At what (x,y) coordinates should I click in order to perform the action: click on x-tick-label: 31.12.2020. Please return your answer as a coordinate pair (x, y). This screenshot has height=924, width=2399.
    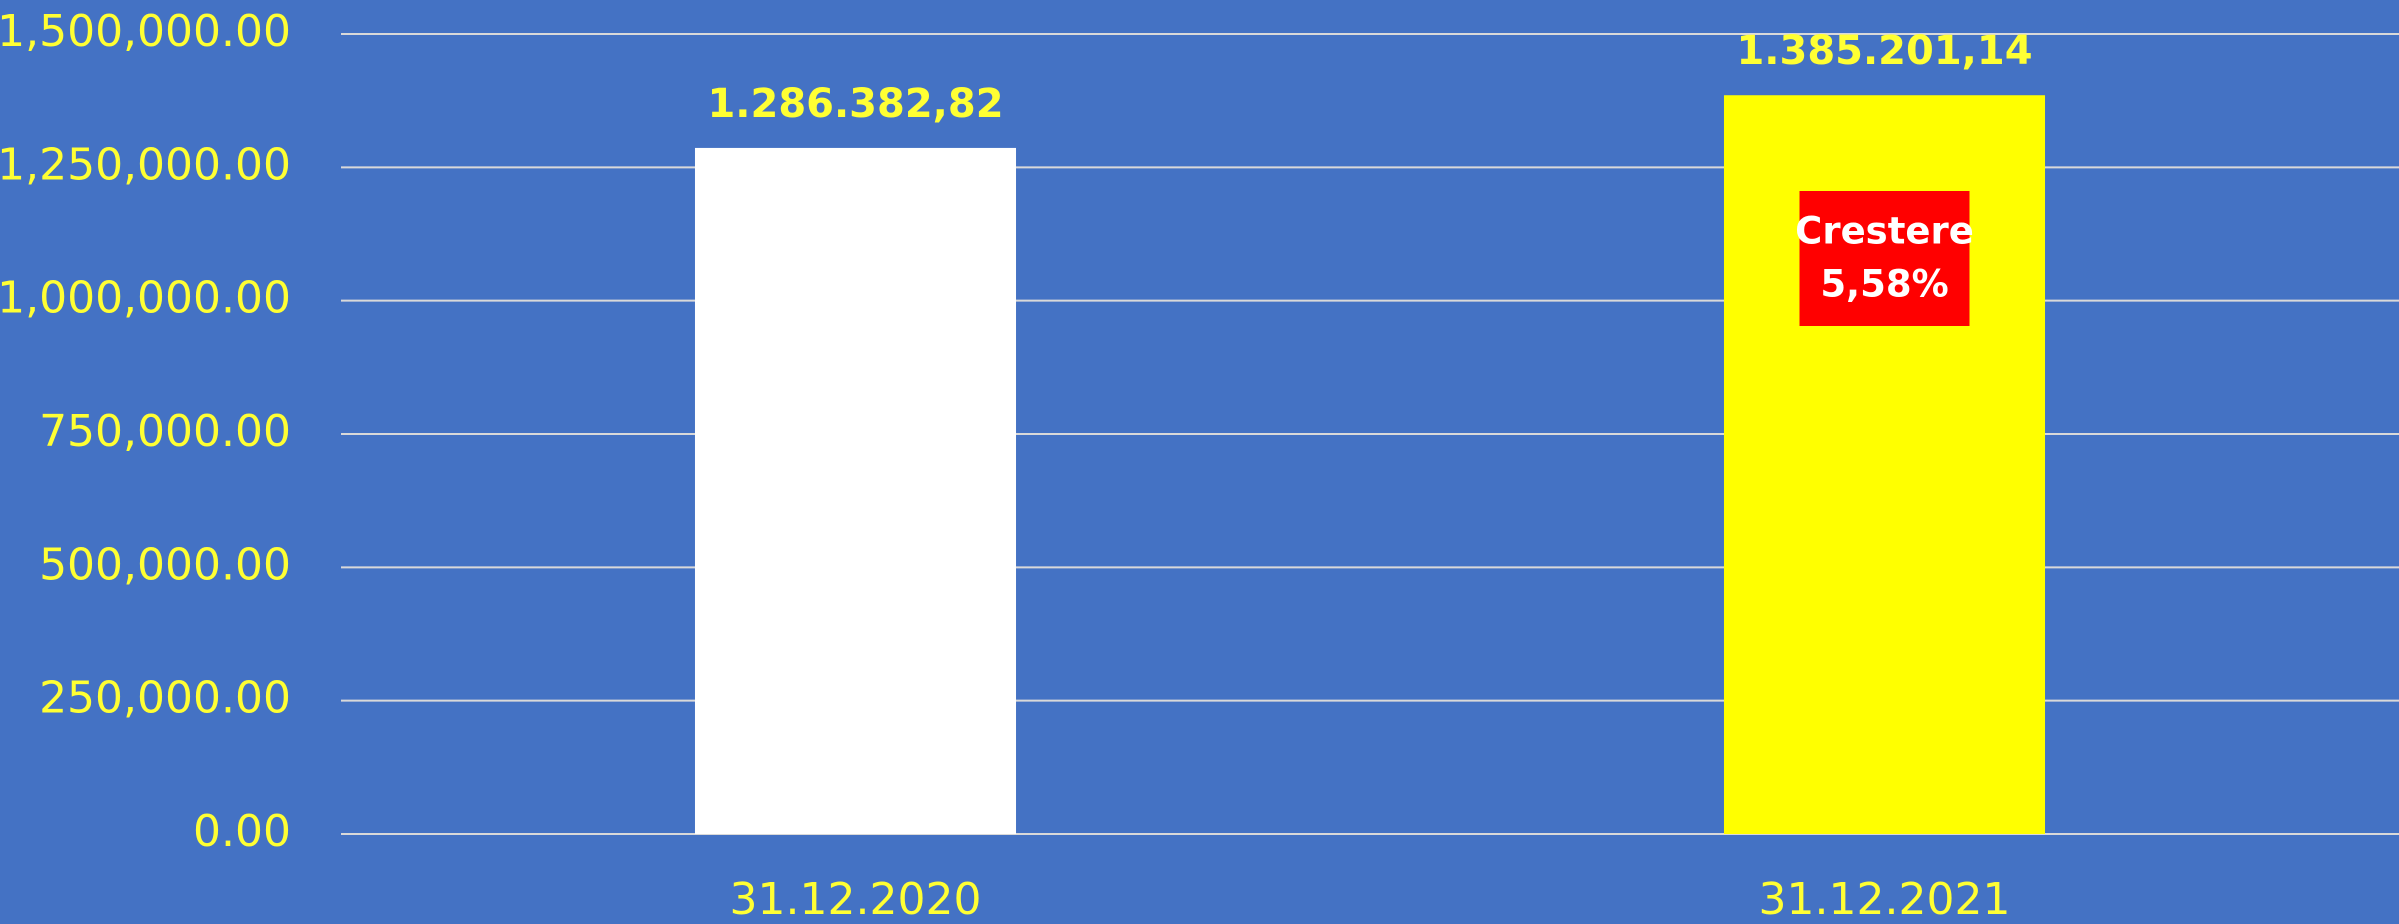
    Looking at the image, I should click on (856, 899).